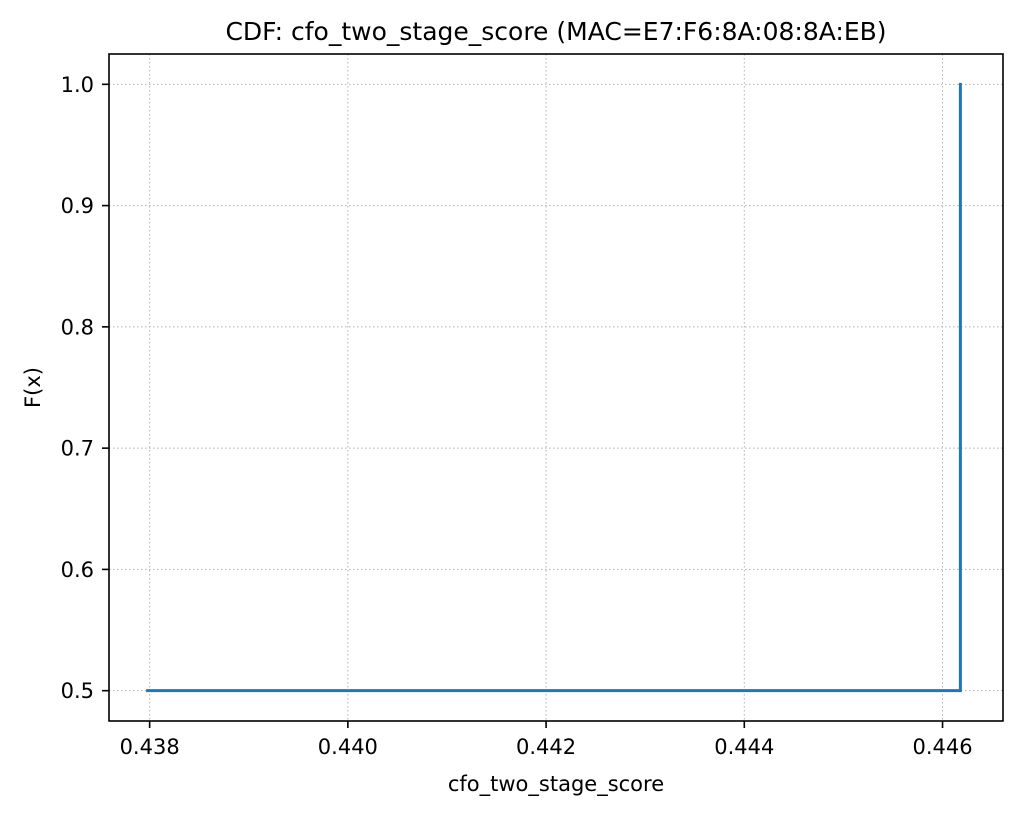 This screenshot has height=815, width=1020. I want to click on y-tick-label: 1.0, so click(77, 85).